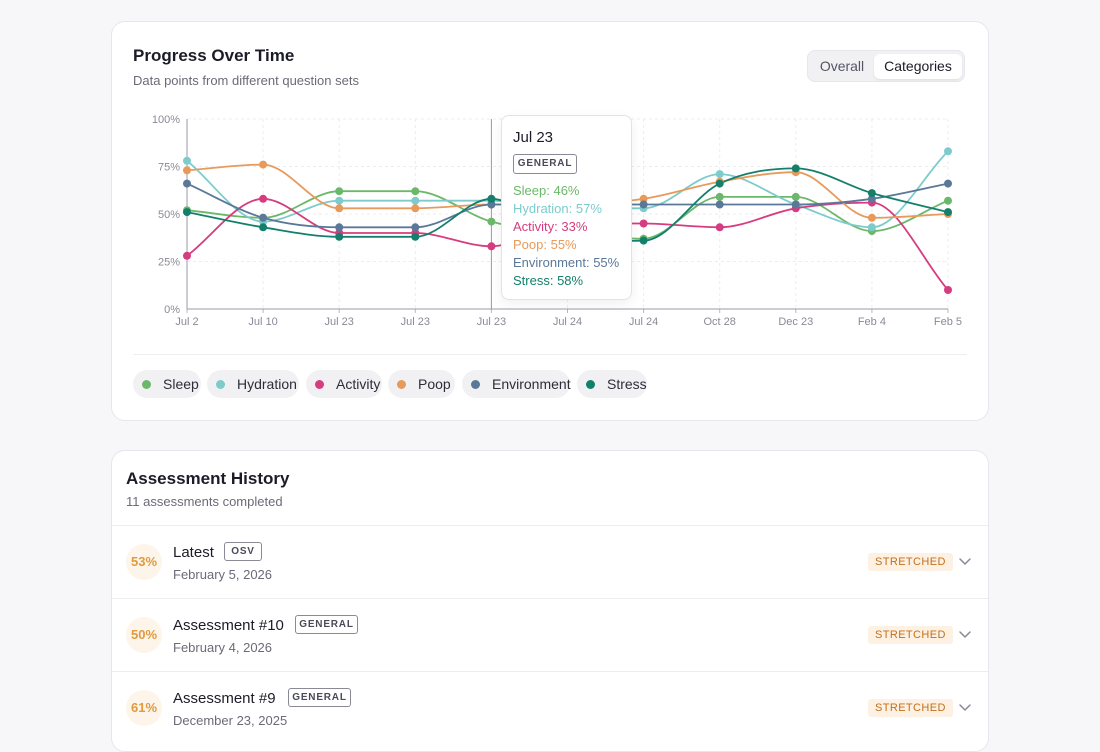 The width and height of the screenshot is (1100, 752). I want to click on tooltip-row-environment: Environment: 55%, so click(566, 262).